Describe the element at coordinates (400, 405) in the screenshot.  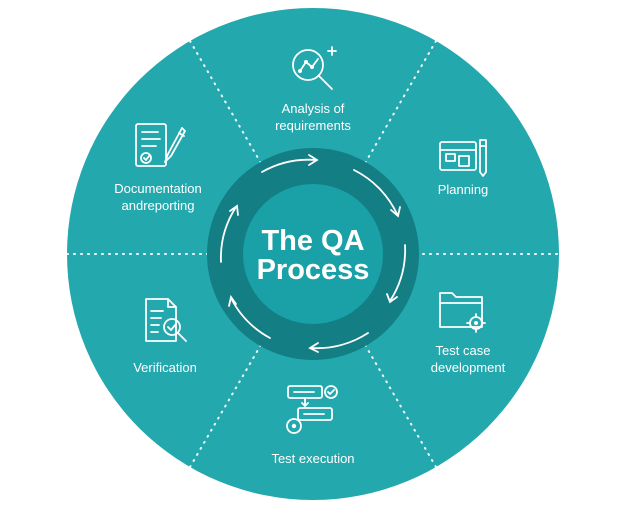
I see `divider-lower-right` at that location.